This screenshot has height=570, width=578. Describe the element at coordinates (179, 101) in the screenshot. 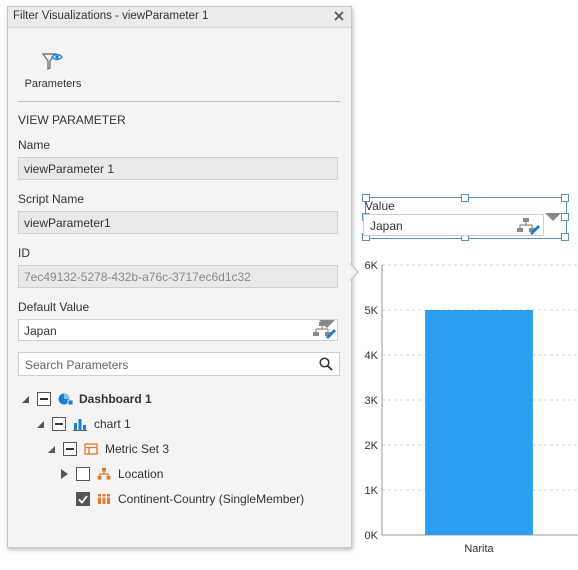

I see `toolbar-divider` at that location.